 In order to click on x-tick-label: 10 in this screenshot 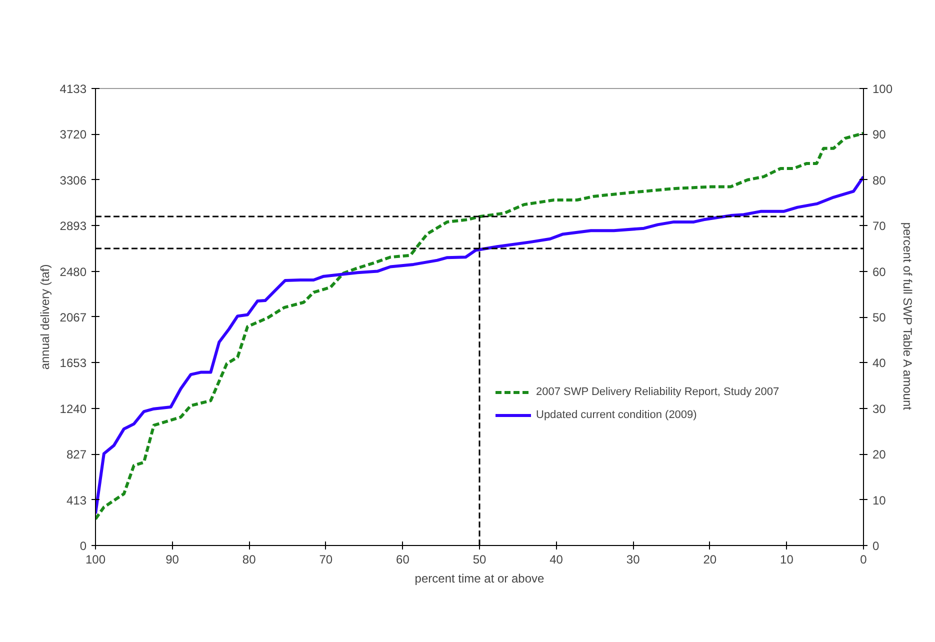, I will do `click(787, 559)`.